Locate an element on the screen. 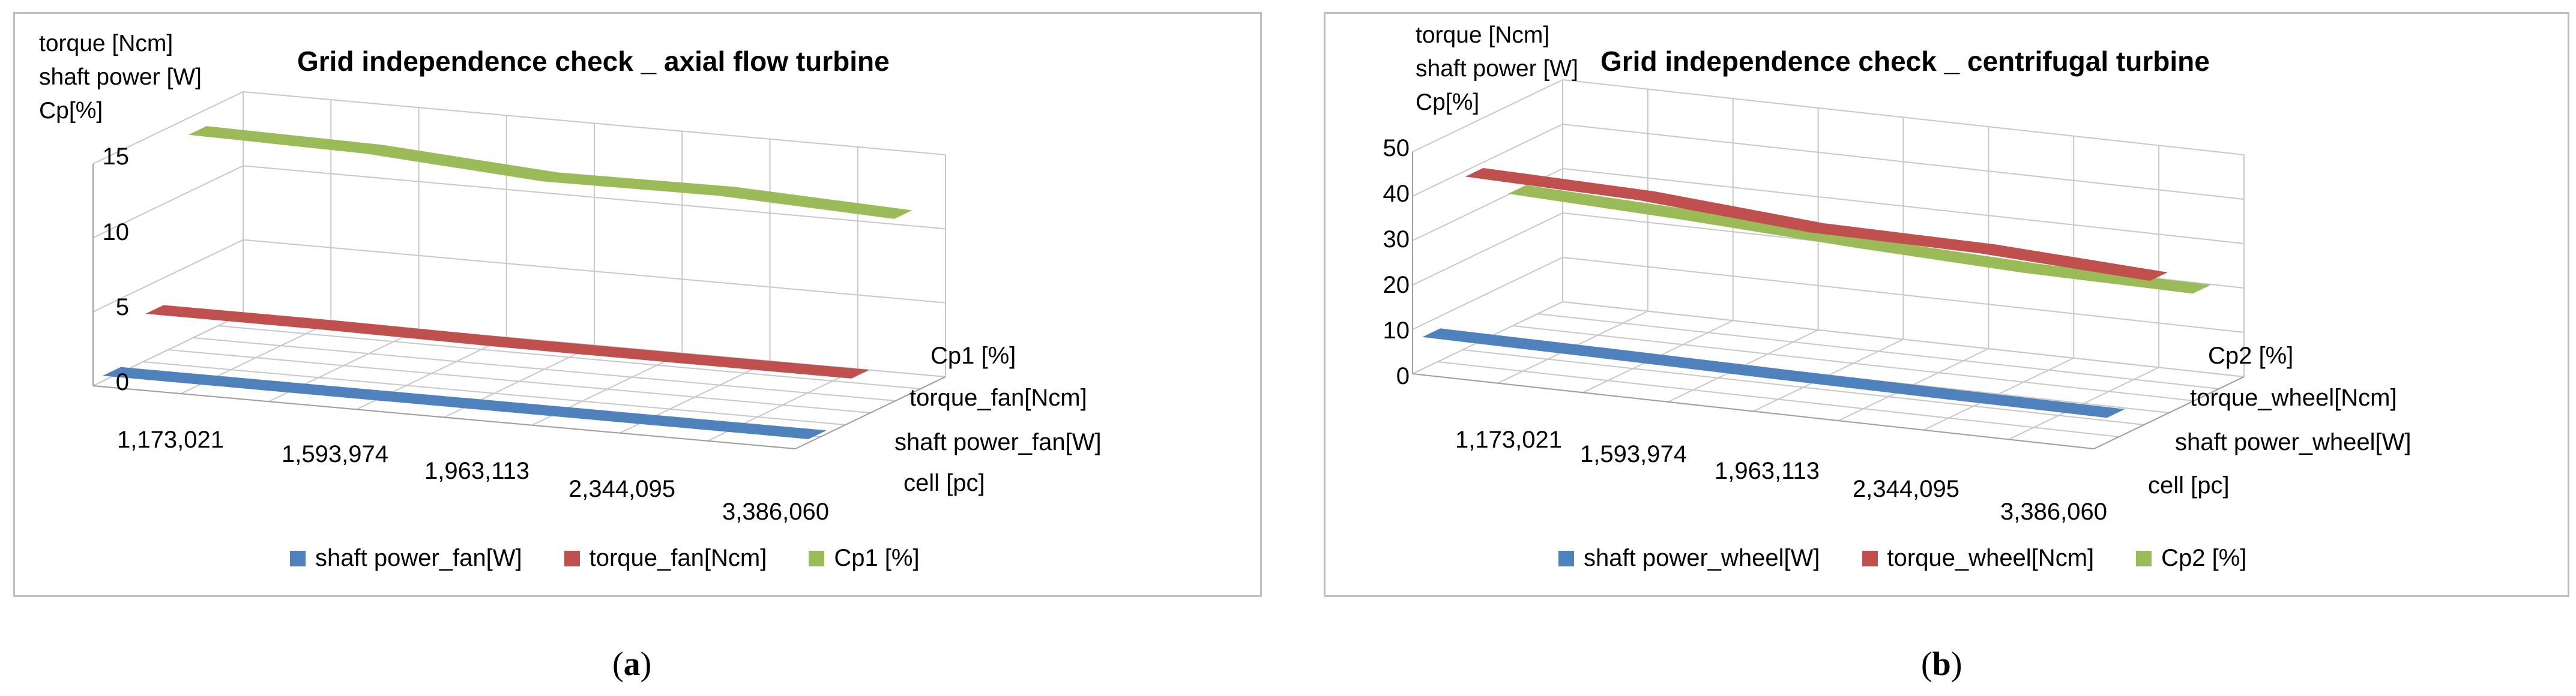 The width and height of the screenshot is (2576, 696). chart-b-xtick: 2,344,095 is located at coordinates (1906, 489).